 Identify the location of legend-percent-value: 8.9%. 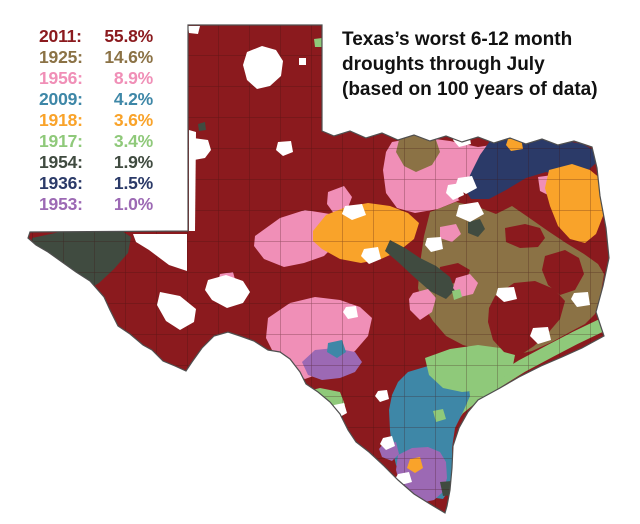
(133, 78).